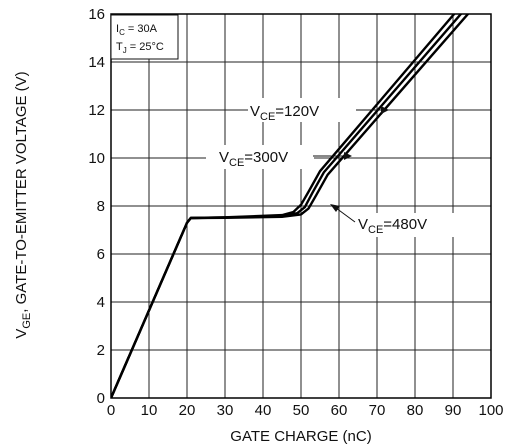 The width and height of the screenshot is (513, 448). What do you see at coordinates (263, 410) in the screenshot?
I see `x-tick-label-4: 40` at bounding box center [263, 410].